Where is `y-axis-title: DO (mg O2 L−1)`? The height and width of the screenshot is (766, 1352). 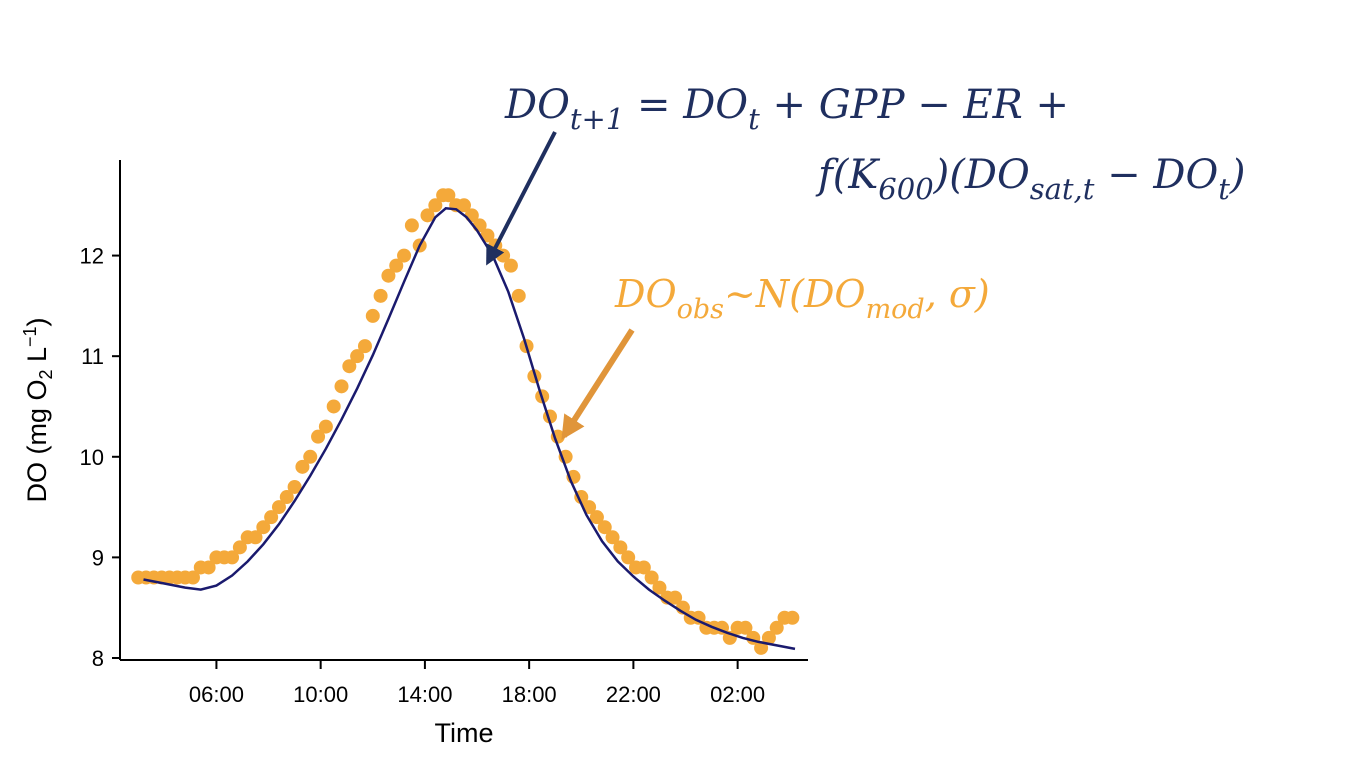
y-axis-title: DO (mg O2 L−1) is located at coordinates (38, 409).